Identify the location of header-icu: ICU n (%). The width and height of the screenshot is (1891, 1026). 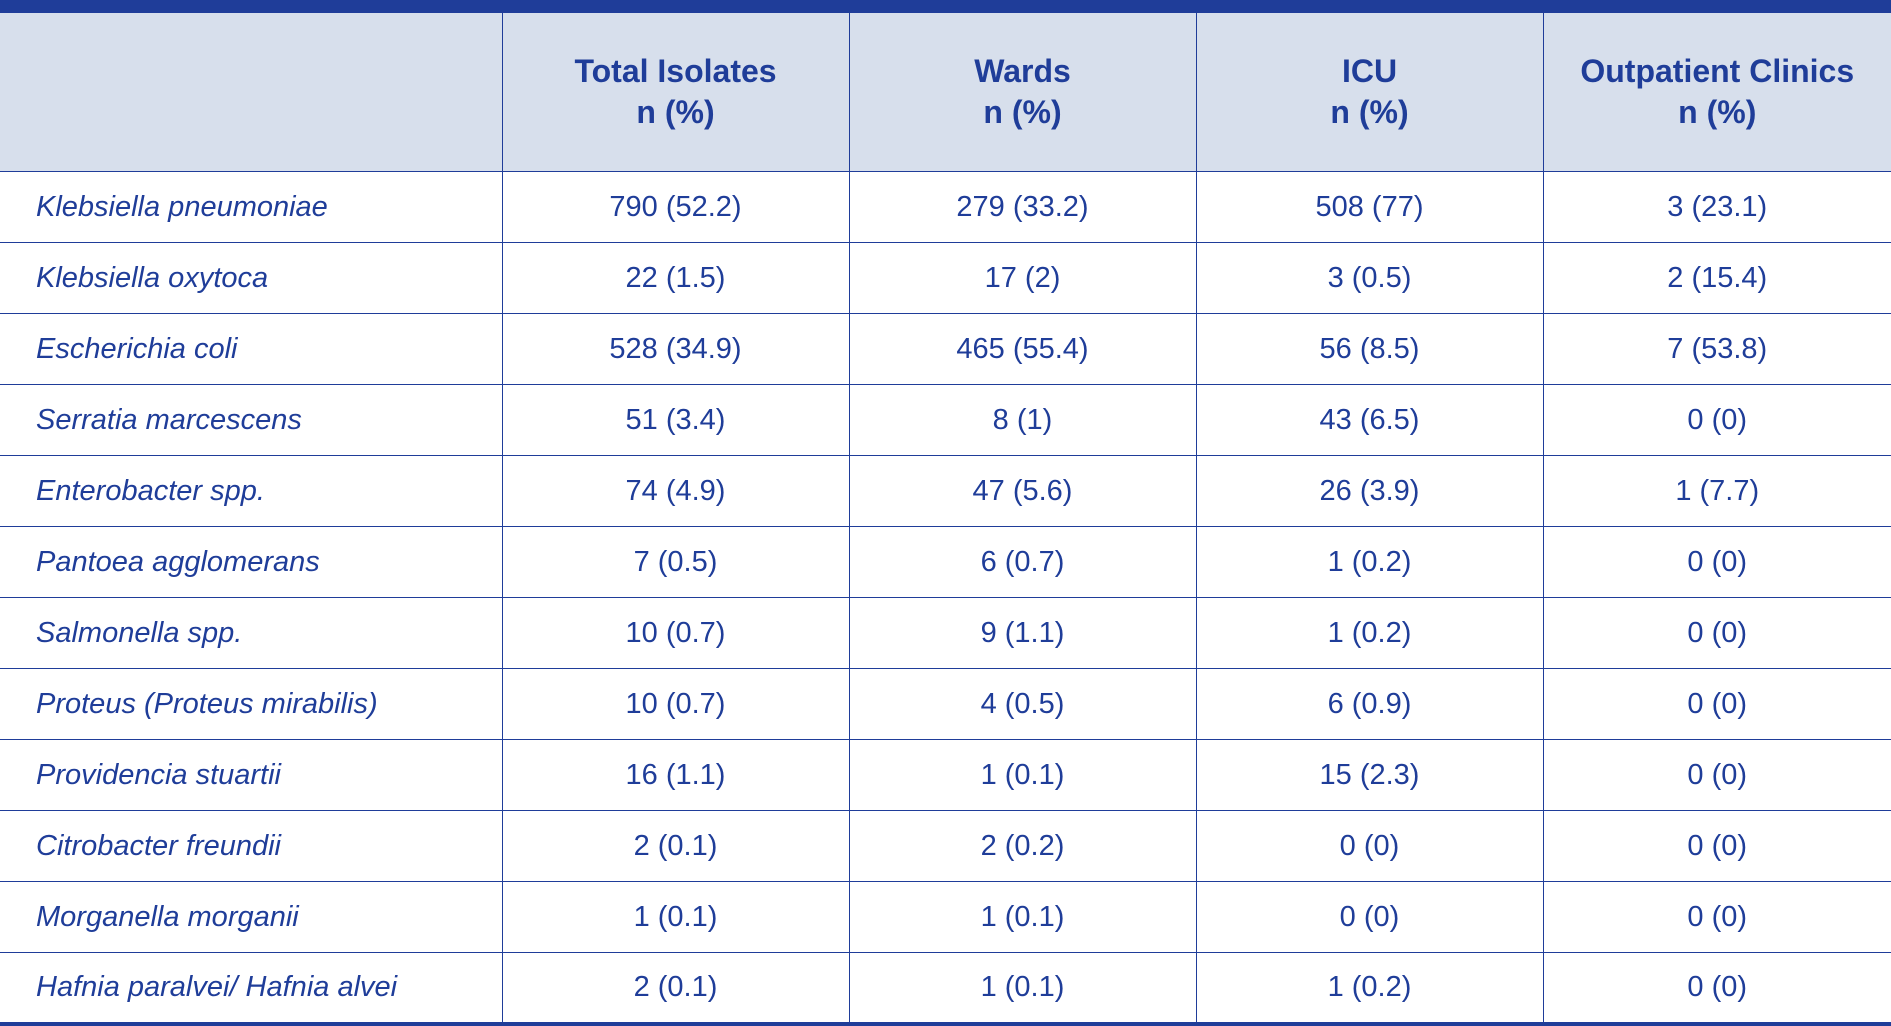
(1369, 92).